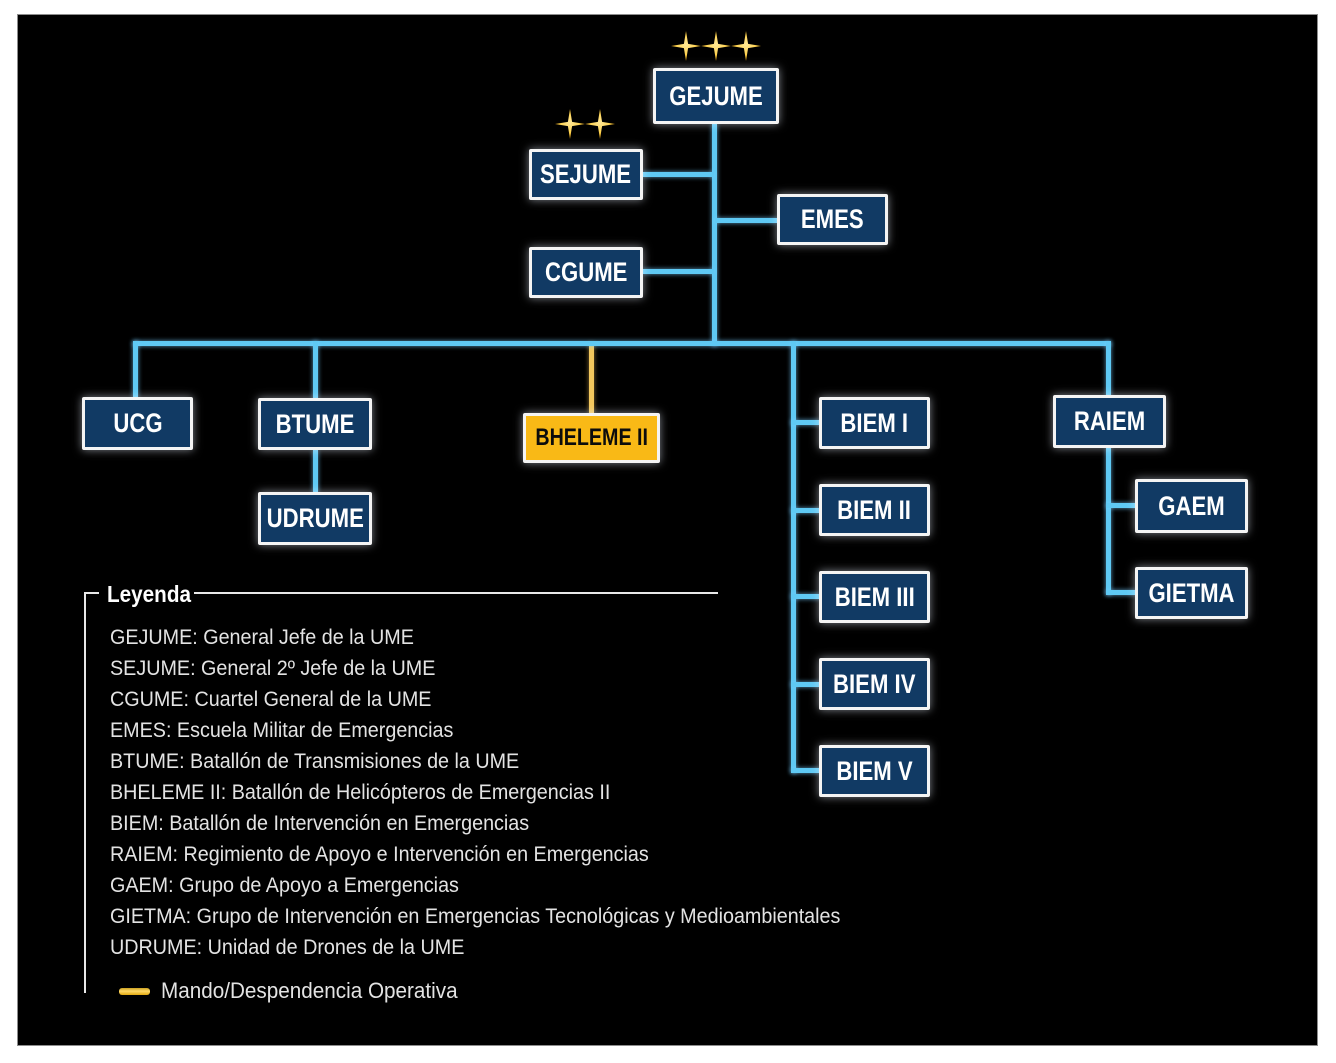  What do you see at coordinates (678, 271) in the screenshot?
I see `connector-cgume` at bounding box center [678, 271].